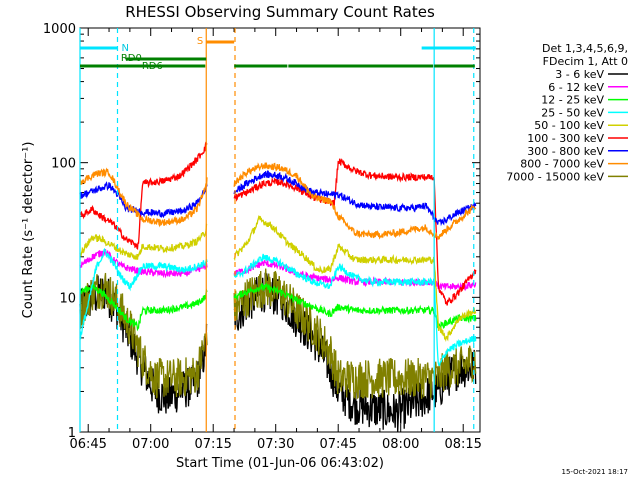 The height and width of the screenshot is (480, 640). What do you see at coordinates (152, 66) in the screenshot?
I see `rd6-label: RD6` at bounding box center [152, 66].